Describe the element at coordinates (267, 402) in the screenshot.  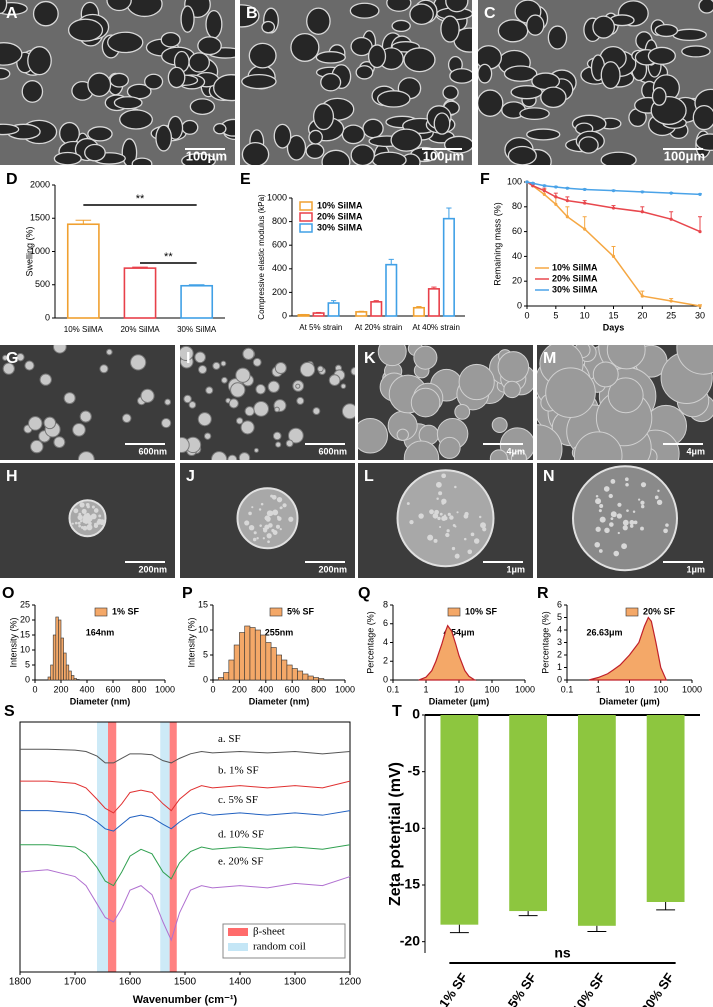
I see `sem-background` at that location.